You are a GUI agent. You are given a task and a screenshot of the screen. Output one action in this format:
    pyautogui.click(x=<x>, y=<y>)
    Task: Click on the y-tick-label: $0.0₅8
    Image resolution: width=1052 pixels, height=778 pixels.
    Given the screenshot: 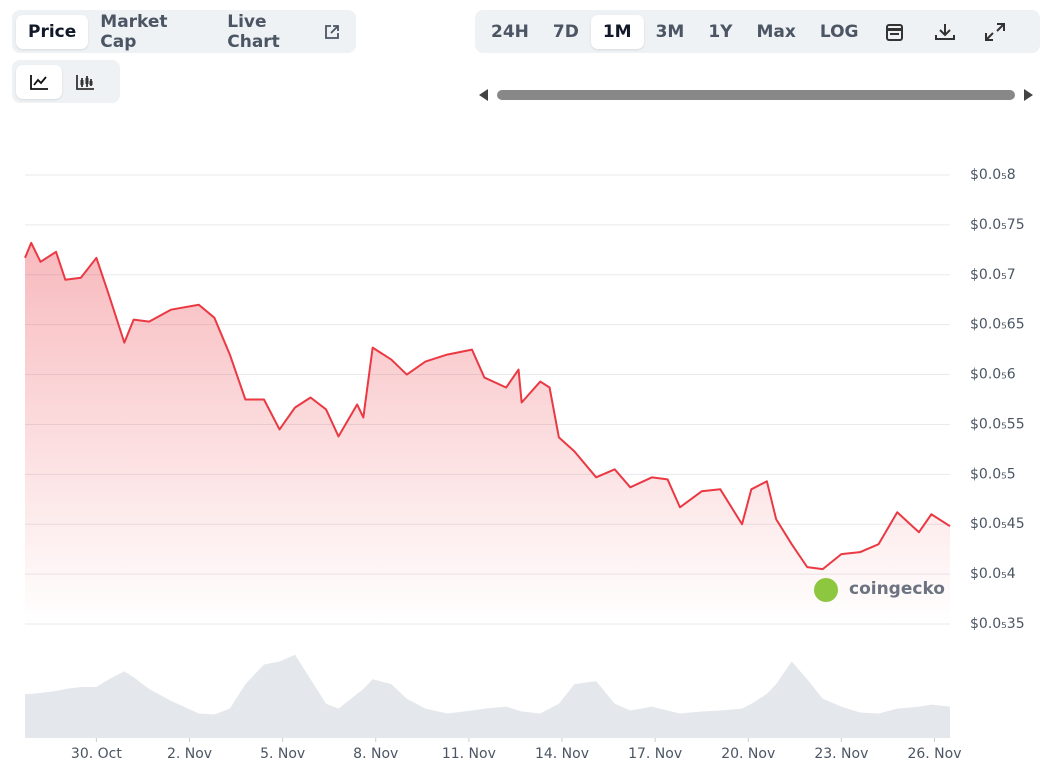 What is the action you would take?
    pyautogui.click(x=993, y=175)
    